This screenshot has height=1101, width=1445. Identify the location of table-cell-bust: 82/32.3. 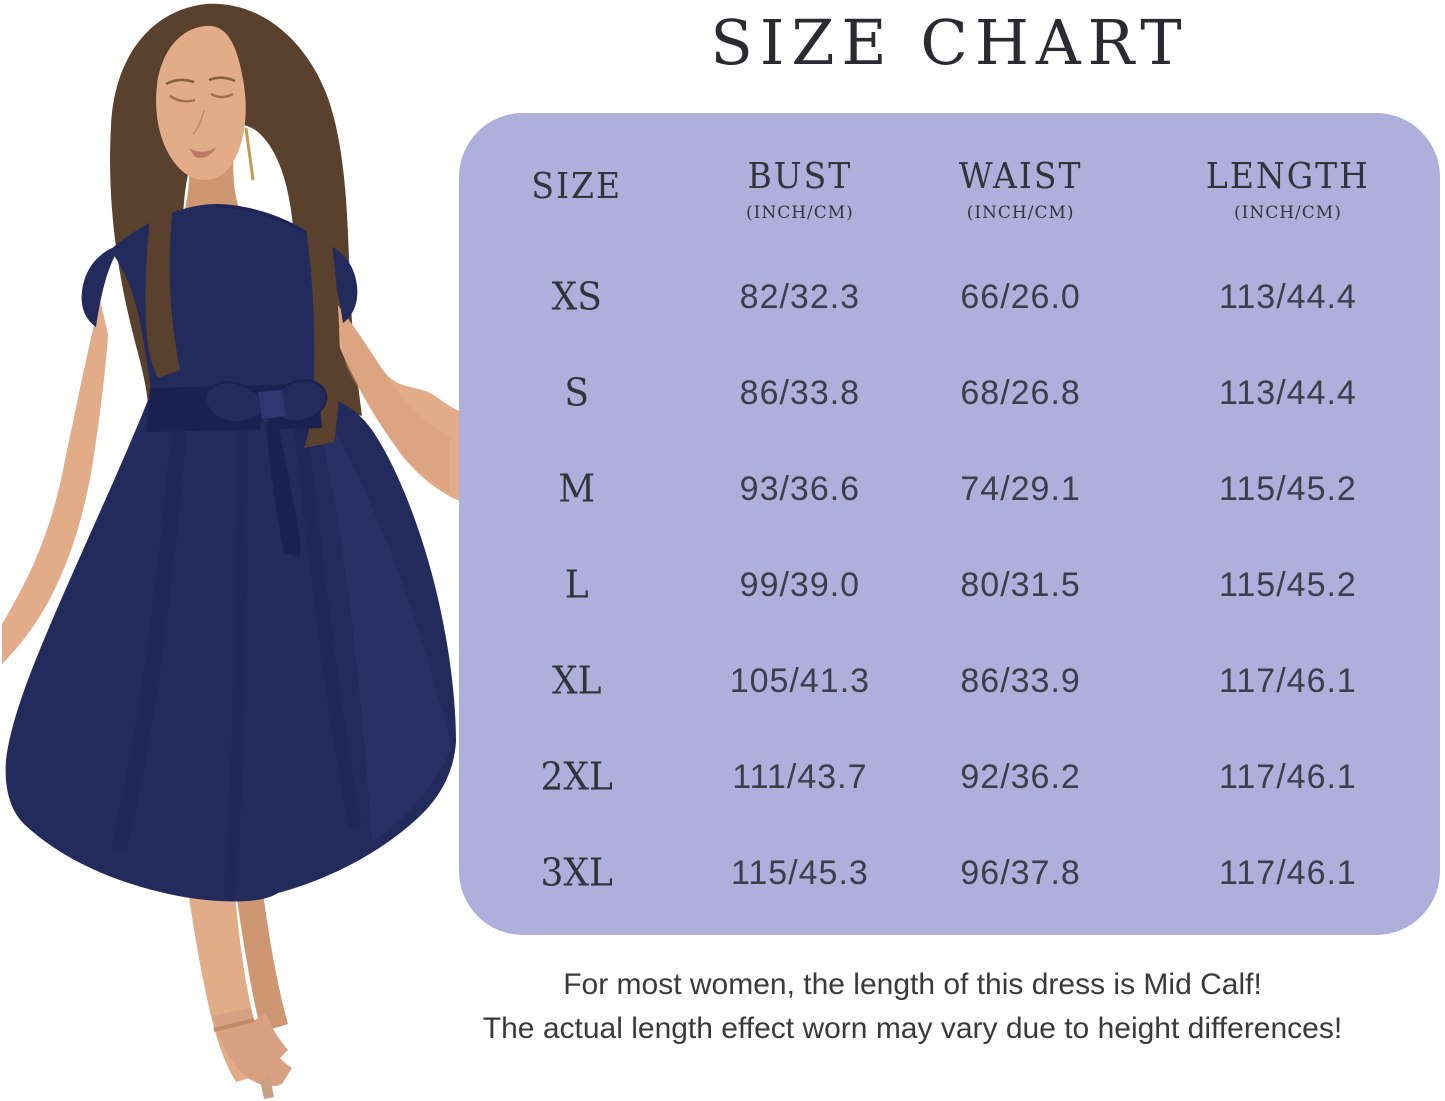
(800, 296).